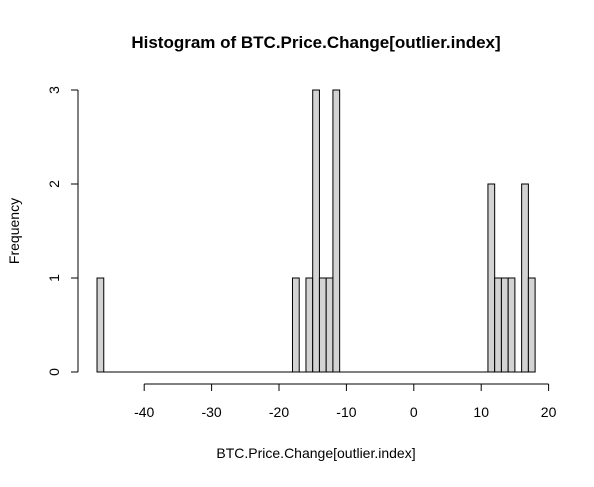 The height and width of the screenshot is (487, 594). What do you see at coordinates (211, 412) in the screenshot?
I see `x-tick-label: -30` at bounding box center [211, 412].